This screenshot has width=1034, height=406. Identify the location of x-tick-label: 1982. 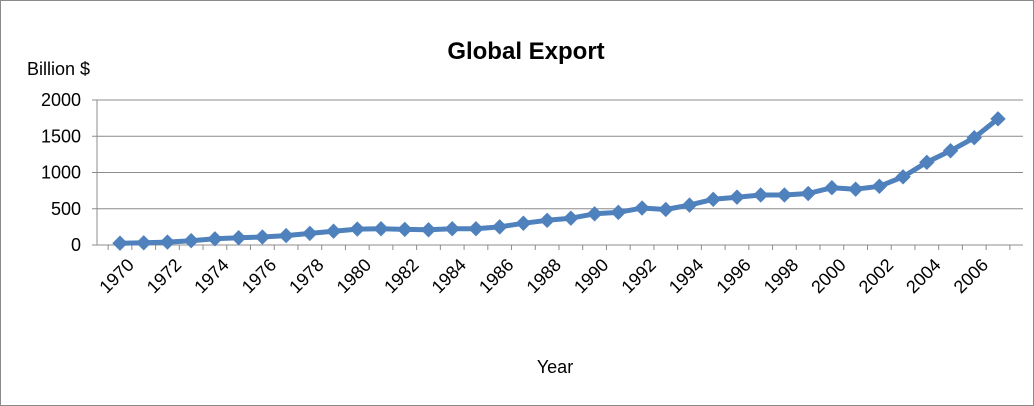
(401, 276).